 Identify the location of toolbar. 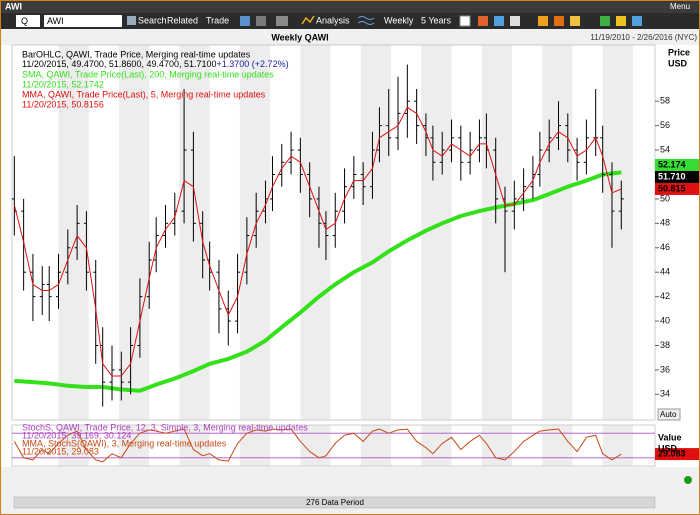
(350, 21).